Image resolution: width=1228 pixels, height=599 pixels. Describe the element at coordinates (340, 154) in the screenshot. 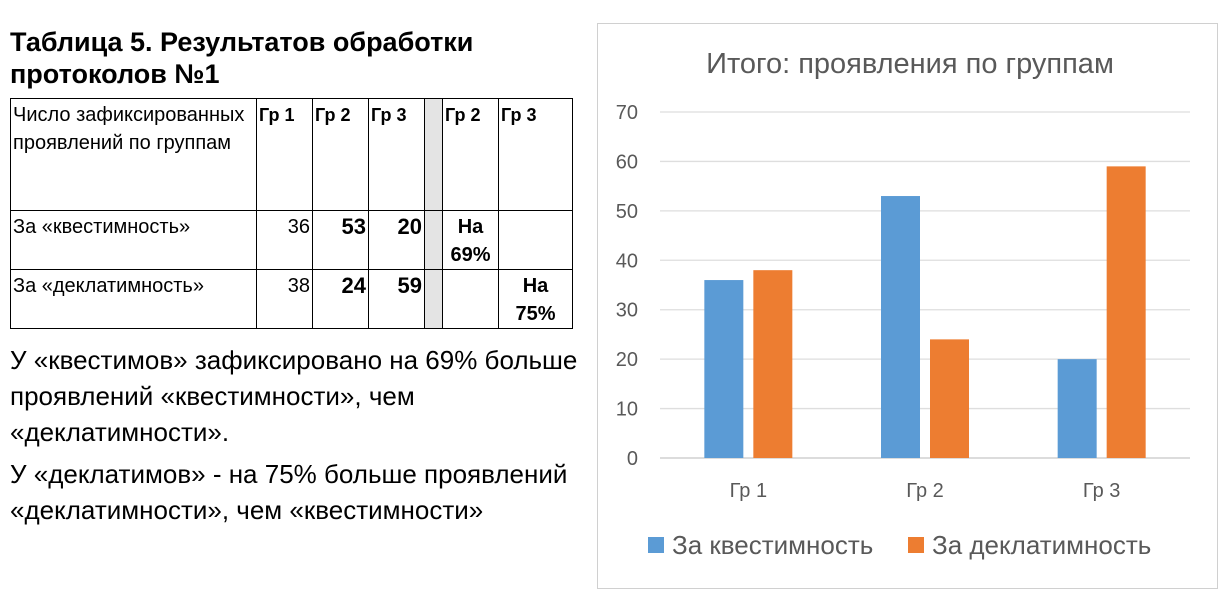

I see `table-header-gr2: Гр 2` at that location.